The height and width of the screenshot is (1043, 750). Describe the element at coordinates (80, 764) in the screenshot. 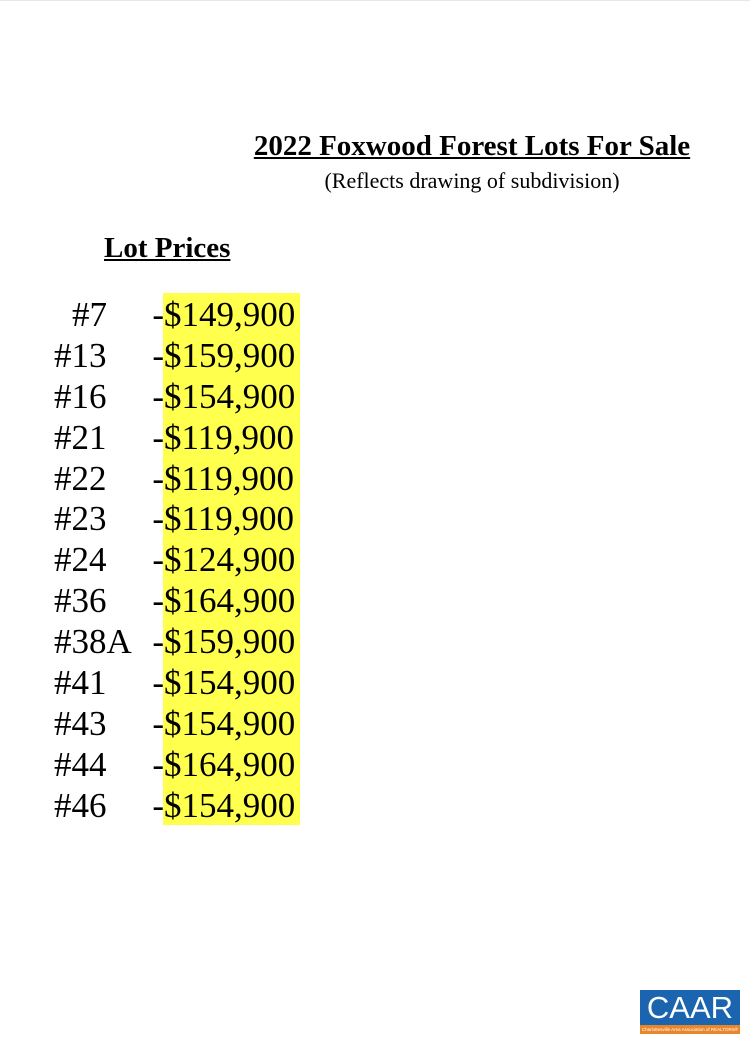

I see `lot-number: #44` at that location.